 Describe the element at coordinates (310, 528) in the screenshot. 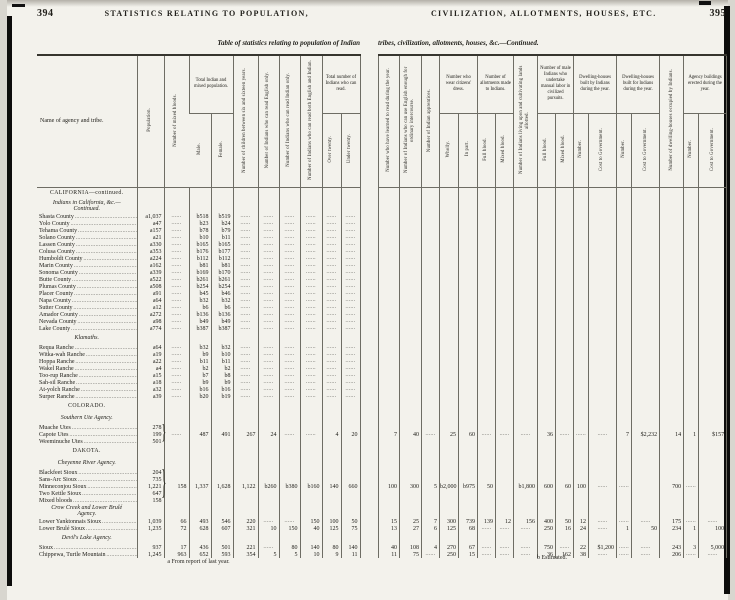

I see `table-cell: 40` at that location.